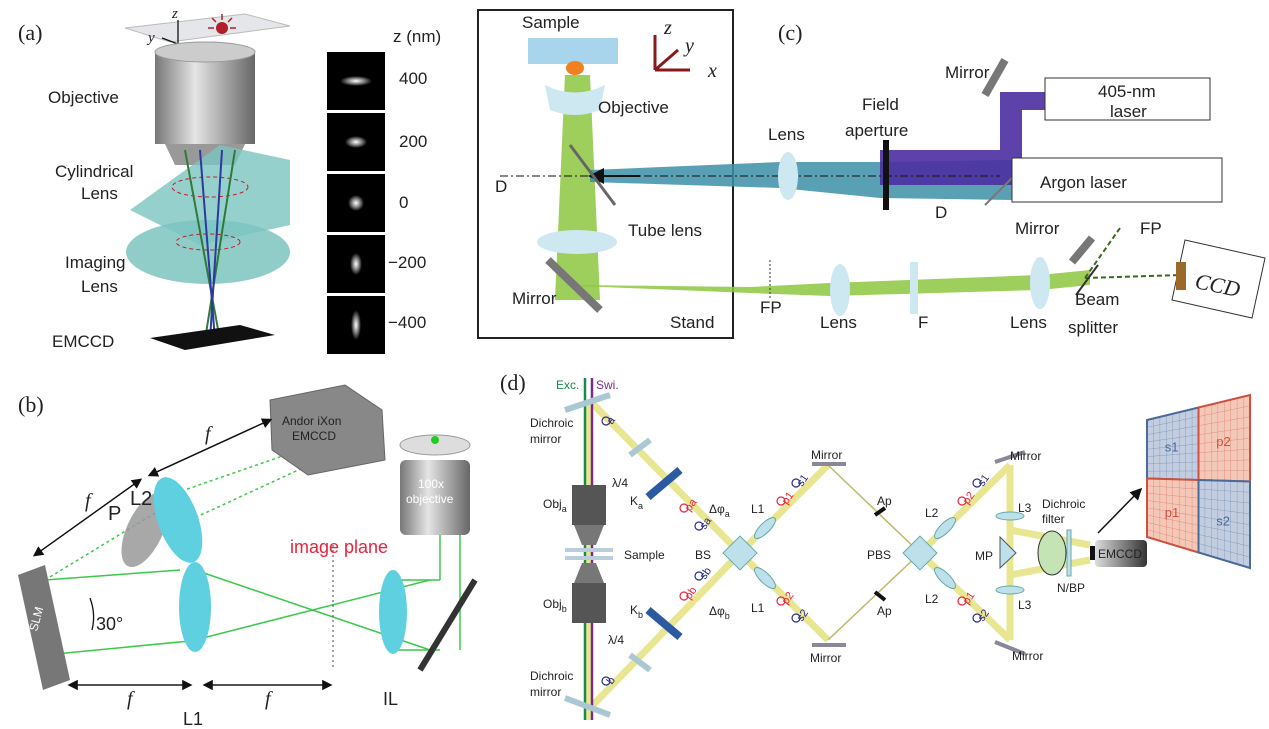  What do you see at coordinates (212, 337) in the screenshot?
I see `emccd-chip` at bounding box center [212, 337].